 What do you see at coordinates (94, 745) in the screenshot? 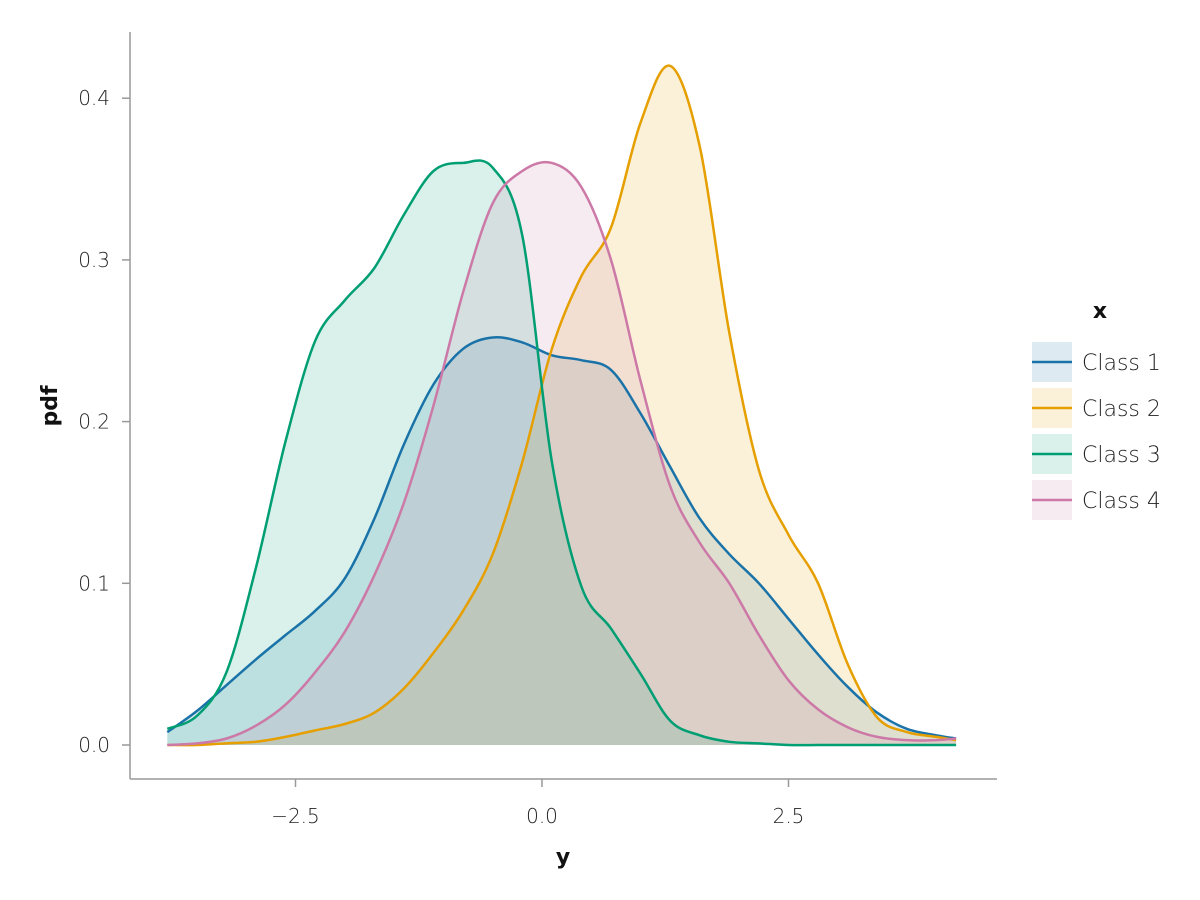
I see `y-tick-label: 0.0` at bounding box center [94, 745].